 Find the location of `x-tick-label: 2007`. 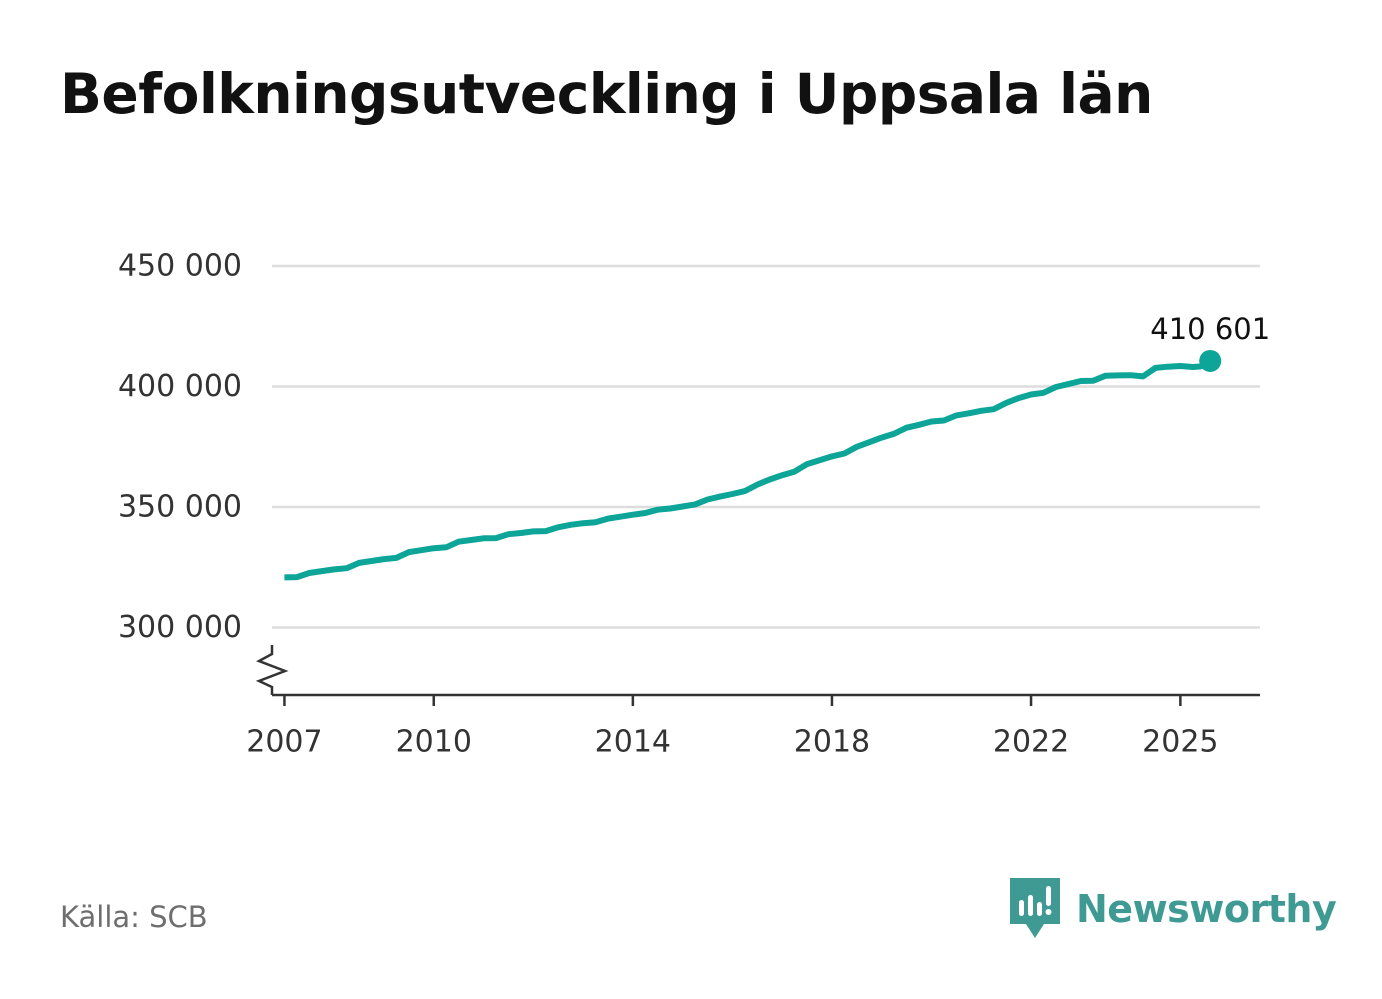

x-tick-label: 2007 is located at coordinates (284, 742).